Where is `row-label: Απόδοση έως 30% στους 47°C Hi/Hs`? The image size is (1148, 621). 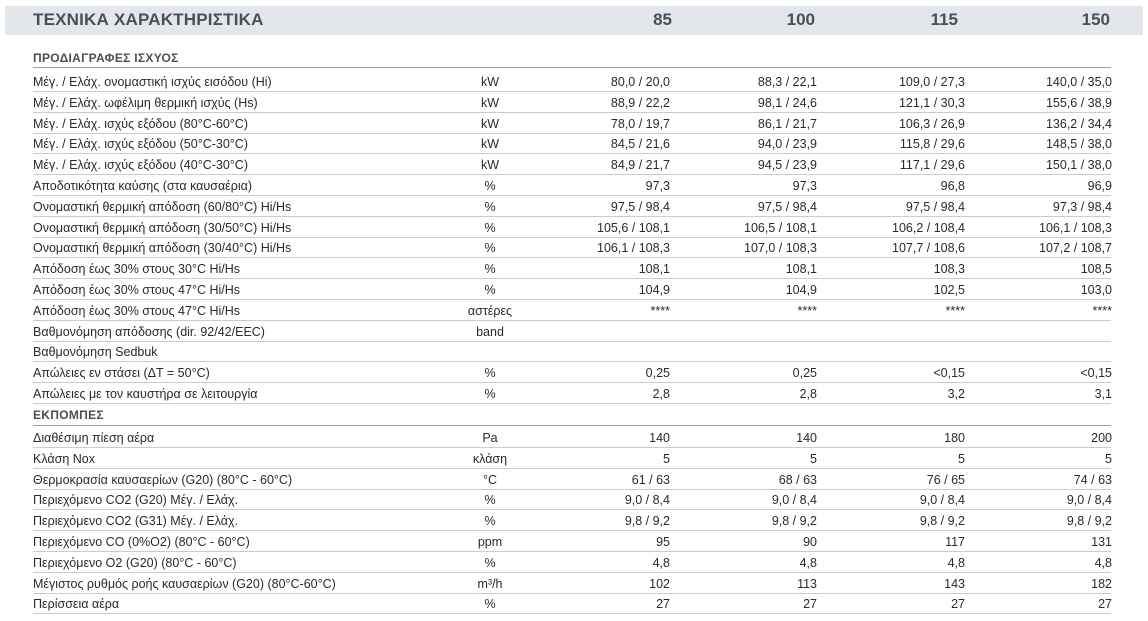 row-label: Απόδοση έως 30% στους 47°C Hi/Hs is located at coordinates (137, 310).